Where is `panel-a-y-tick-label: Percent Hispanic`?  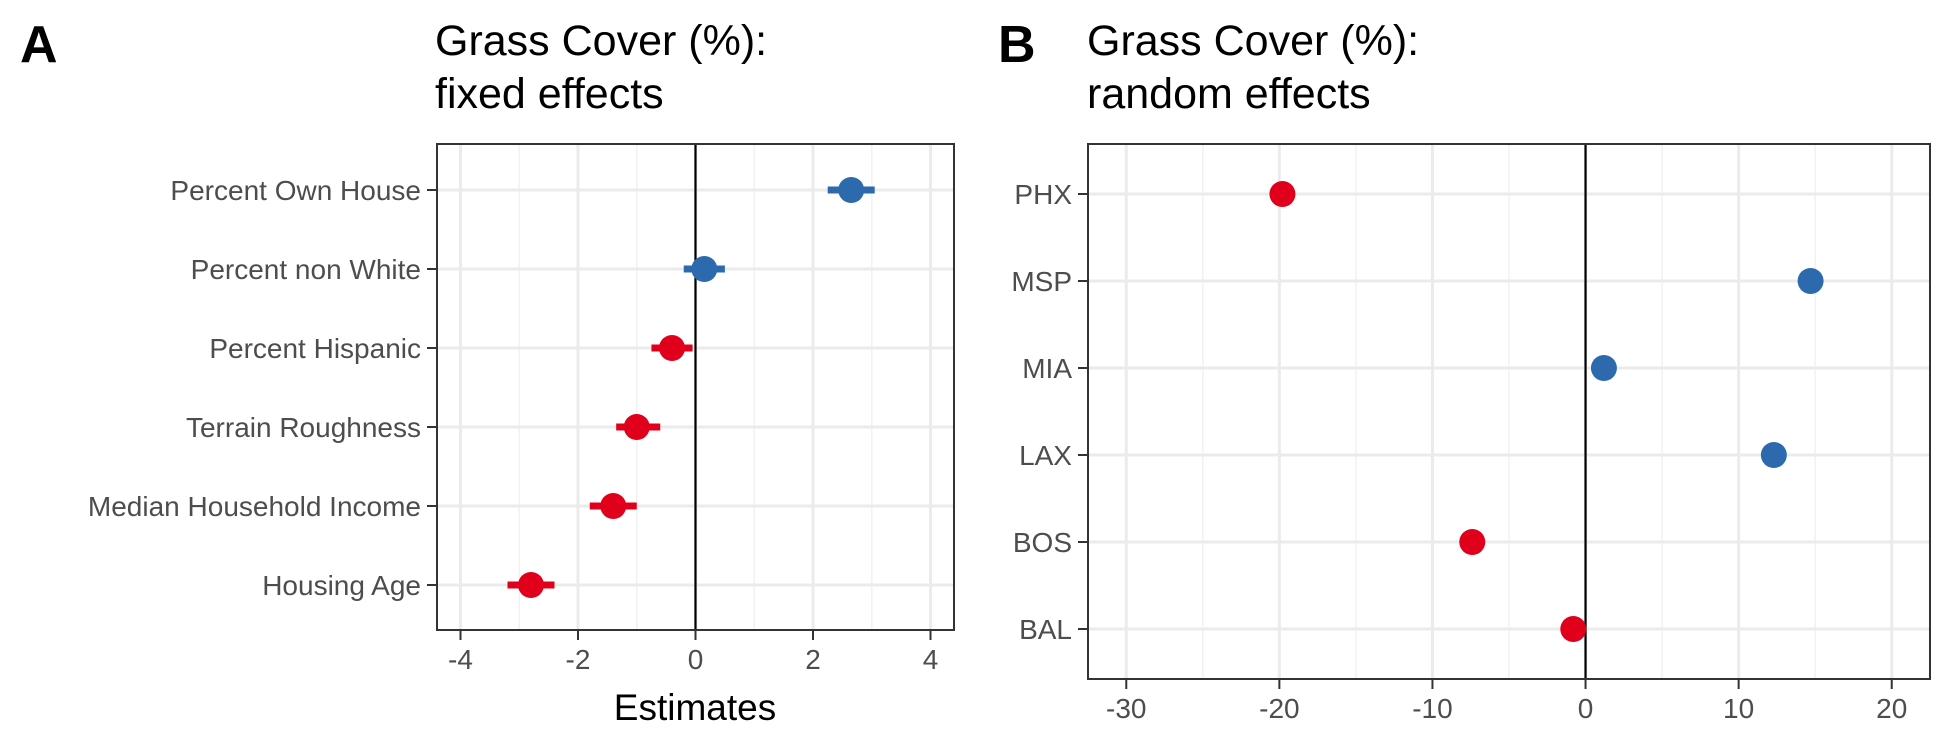
panel-a-y-tick-label: Percent Hispanic is located at coordinates (315, 348).